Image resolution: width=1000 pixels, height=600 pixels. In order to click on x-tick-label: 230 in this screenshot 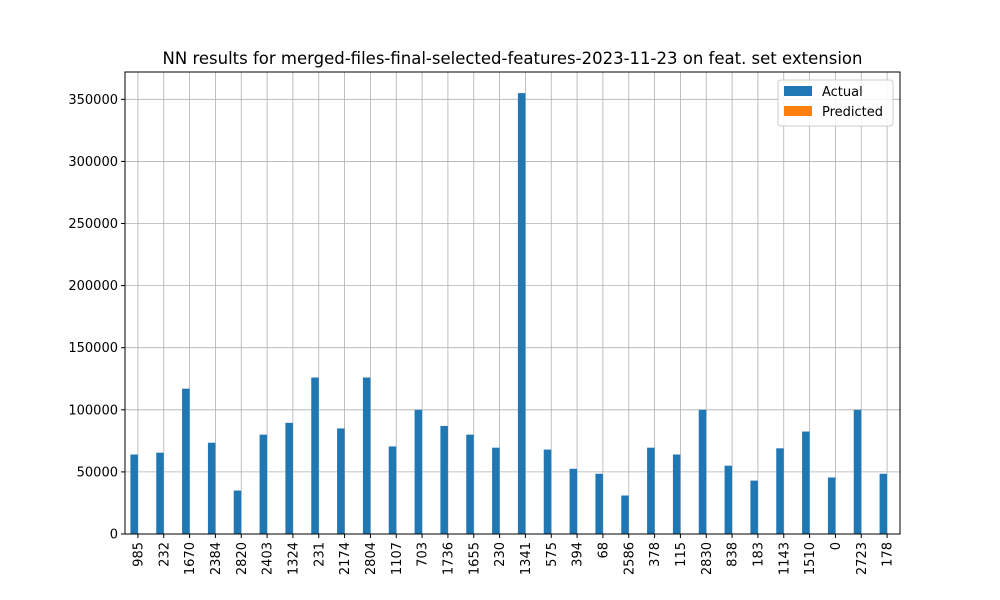, I will do `click(500, 554)`.